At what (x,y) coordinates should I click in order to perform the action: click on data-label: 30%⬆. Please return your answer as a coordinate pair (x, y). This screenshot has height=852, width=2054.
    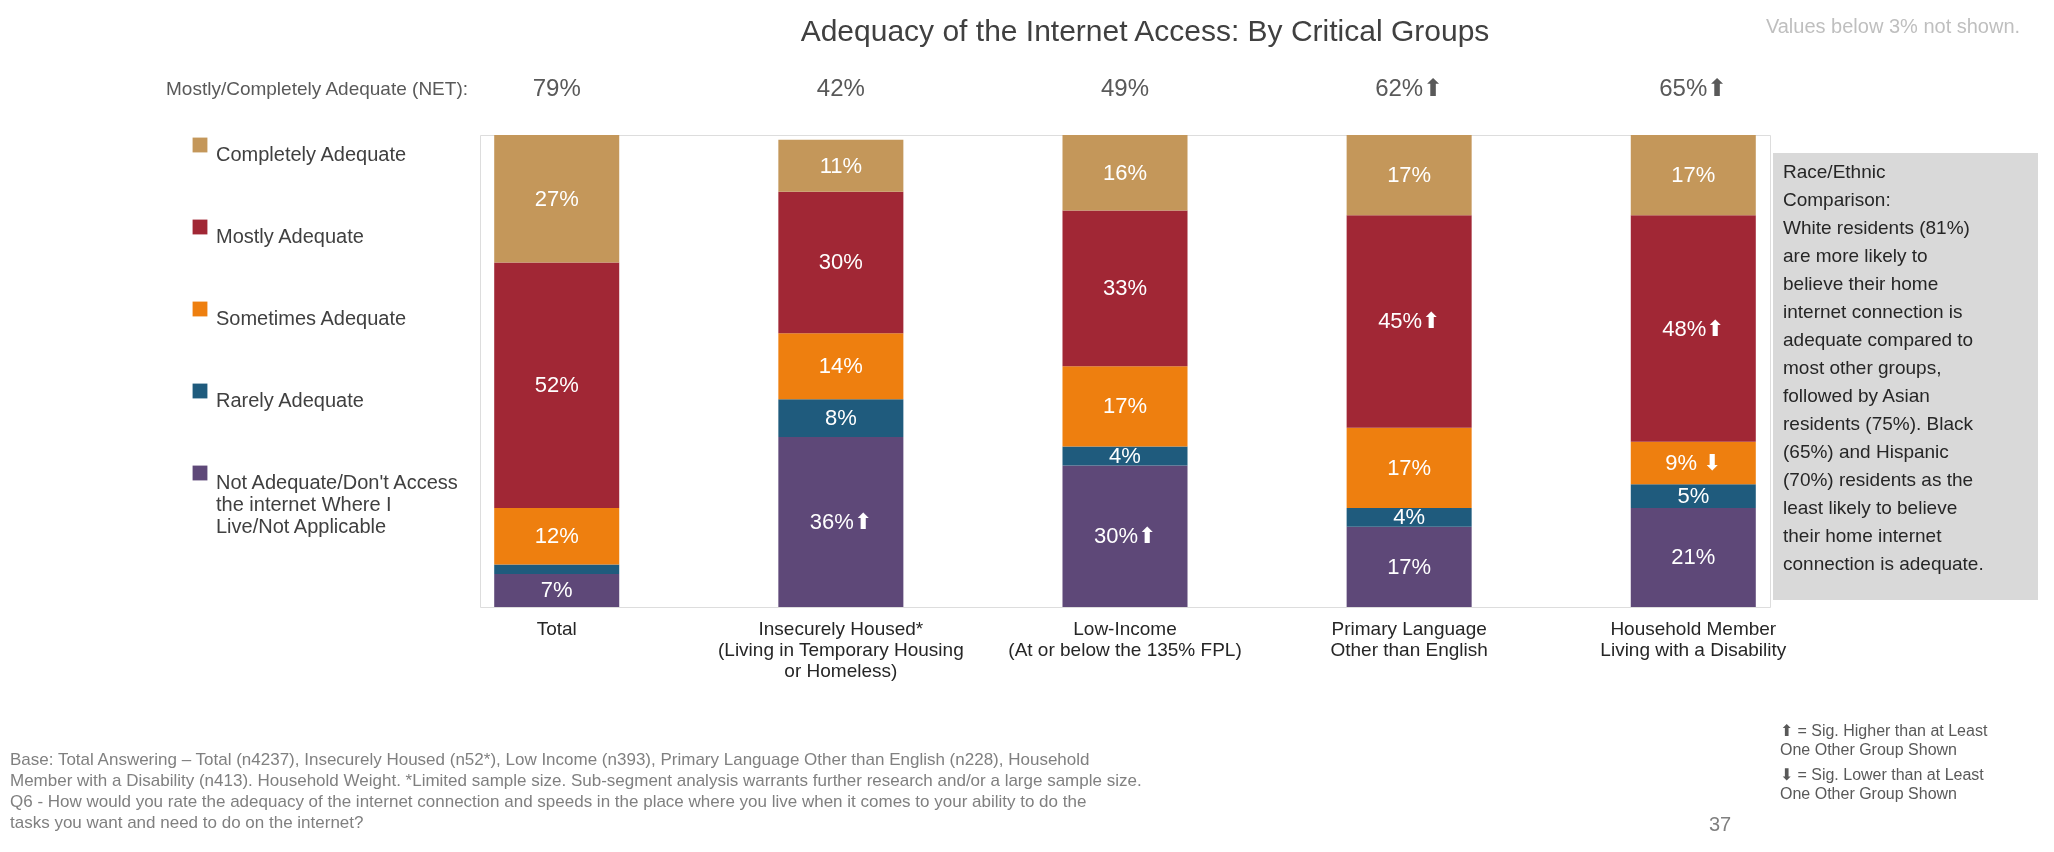
    Looking at the image, I should click on (1125, 536).